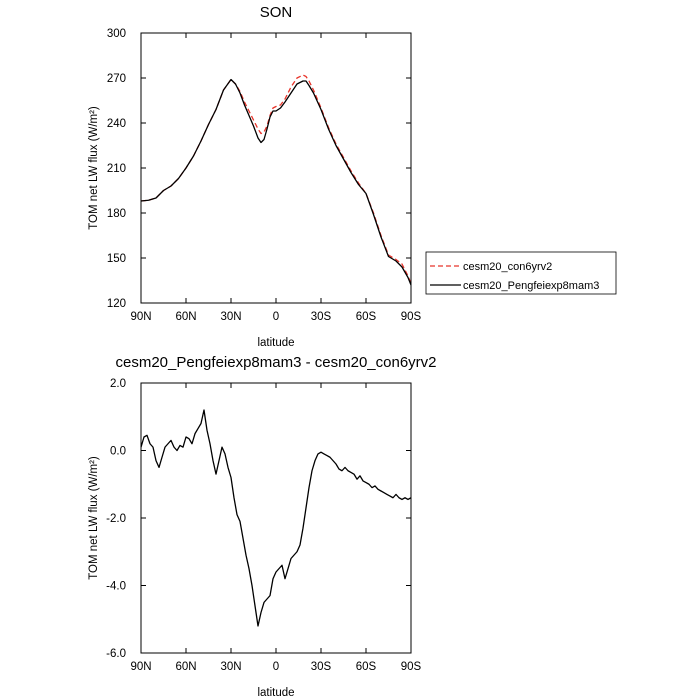 The image size is (700, 700). Describe the element at coordinates (507, 267) in the screenshot. I see `legend-label-con6yrv2: cesm20_con6yrv2` at that location.